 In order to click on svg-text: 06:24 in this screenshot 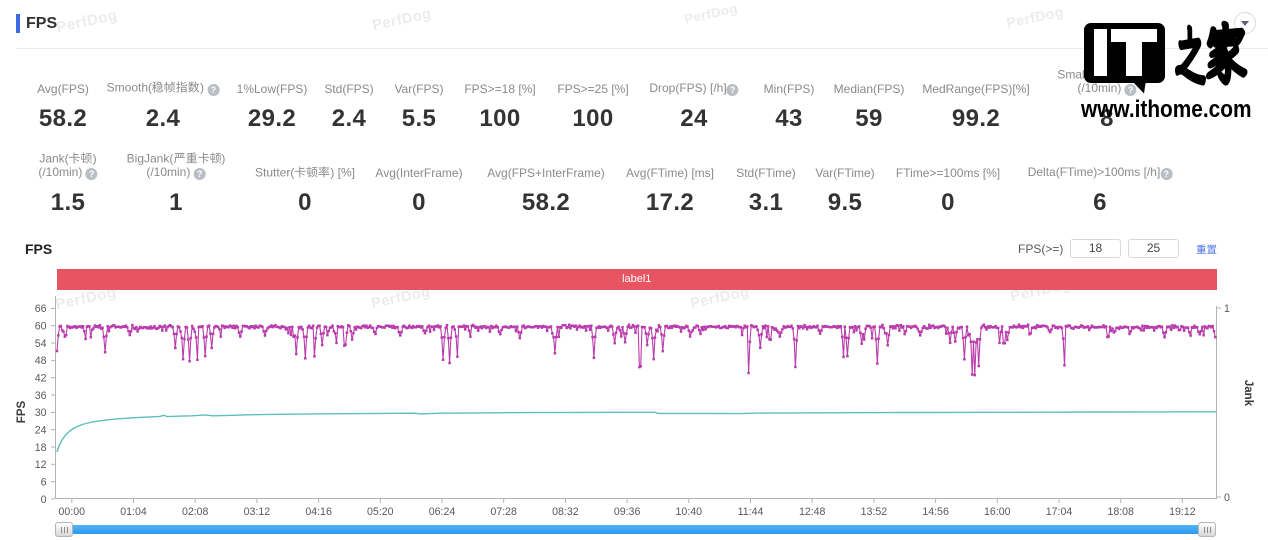, I will do `click(442, 512)`.